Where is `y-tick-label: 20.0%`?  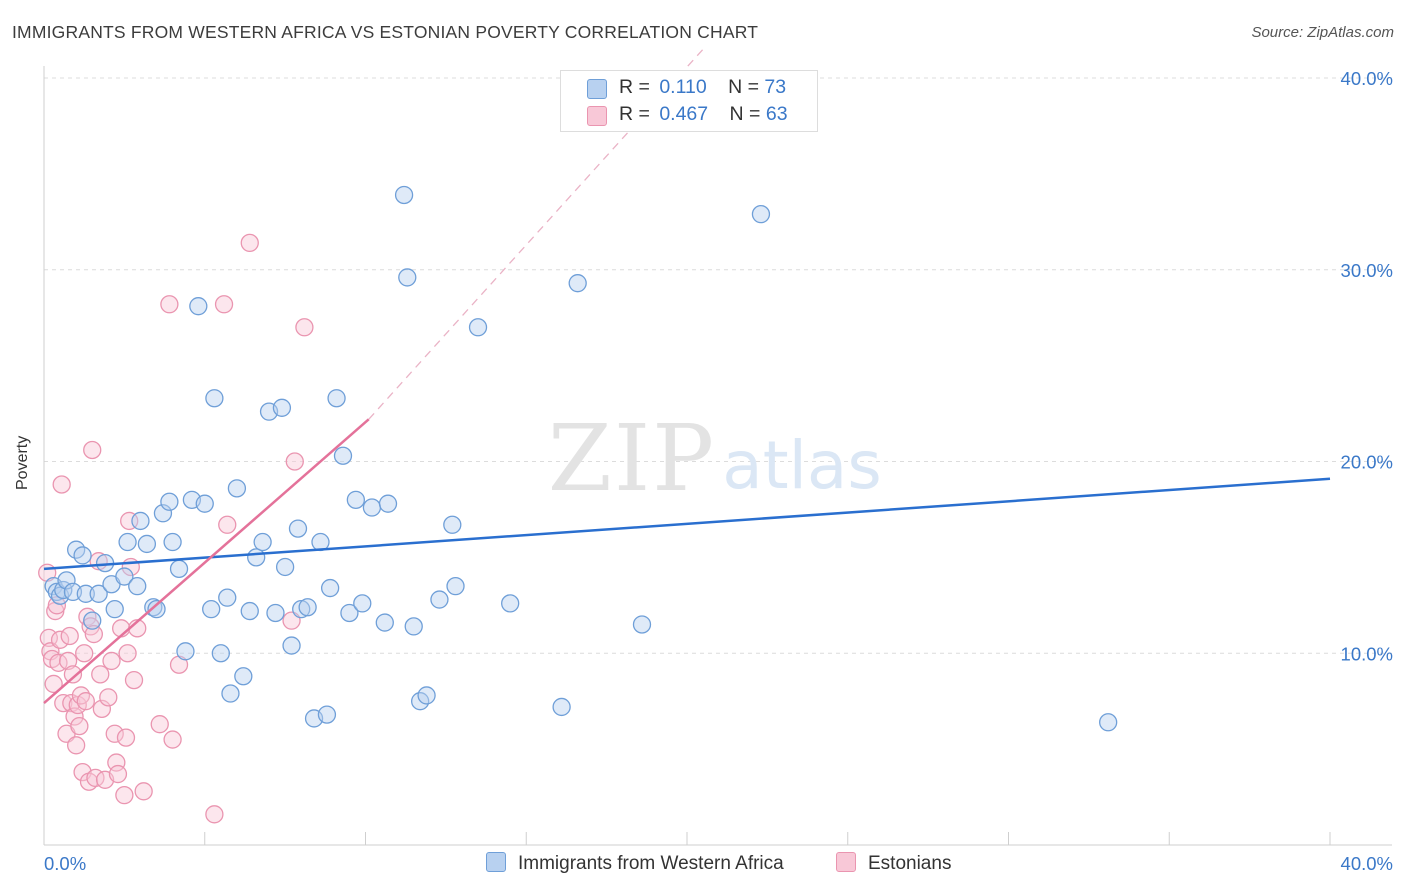
y-tick-label: 20.0% is located at coordinates (1367, 462).